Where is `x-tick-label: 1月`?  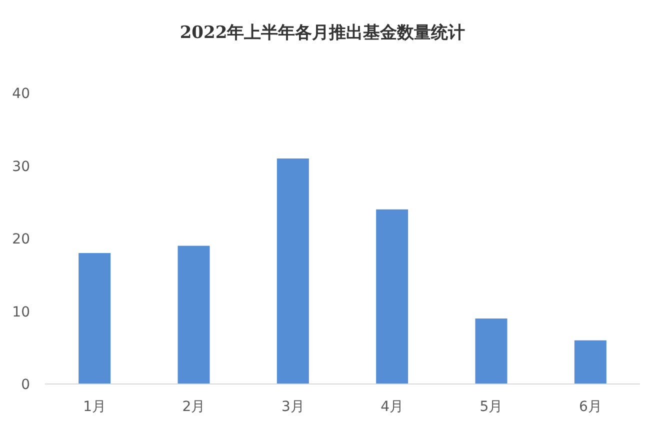
x-tick-label: 1月 is located at coordinates (94, 407).